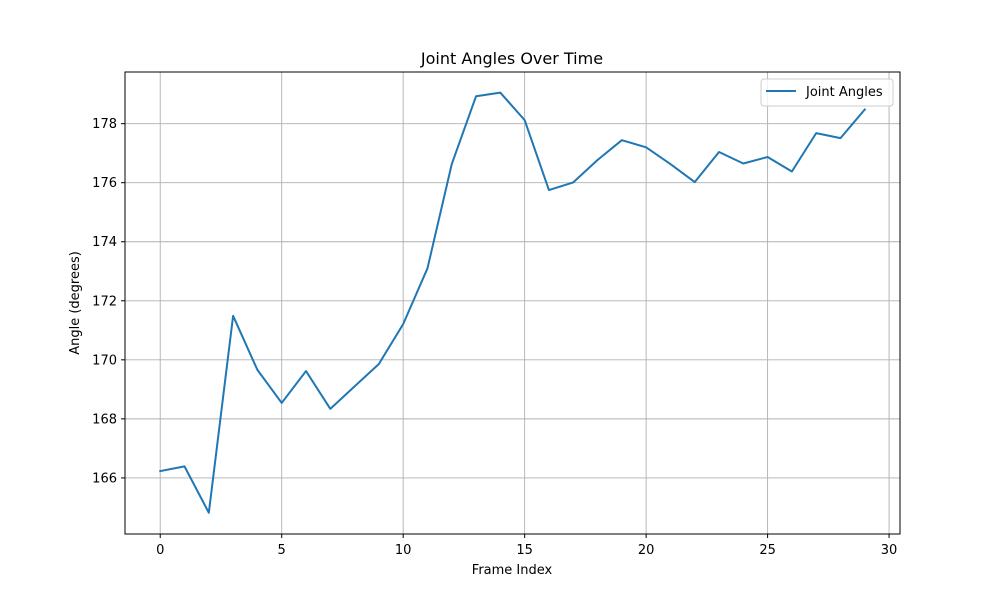 This screenshot has width=1000, height=600. What do you see at coordinates (104, 301) in the screenshot?
I see `y-tick-label: 172` at bounding box center [104, 301].